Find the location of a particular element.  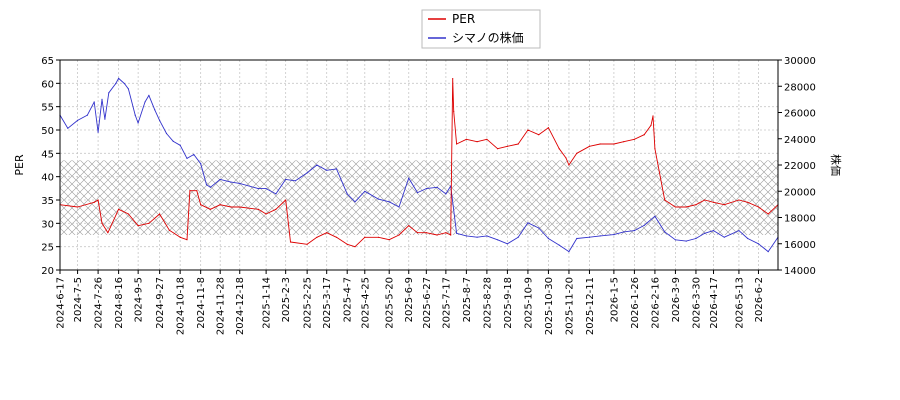

y-left-tick-label: 25 is located at coordinates (47, 248).